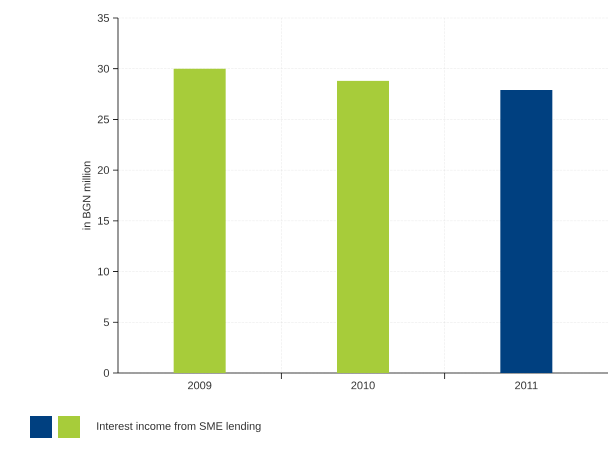 This screenshot has height=450, width=614. Describe the element at coordinates (104, 272) in the screenshot. I see `y-tick-label: 10` at that location.